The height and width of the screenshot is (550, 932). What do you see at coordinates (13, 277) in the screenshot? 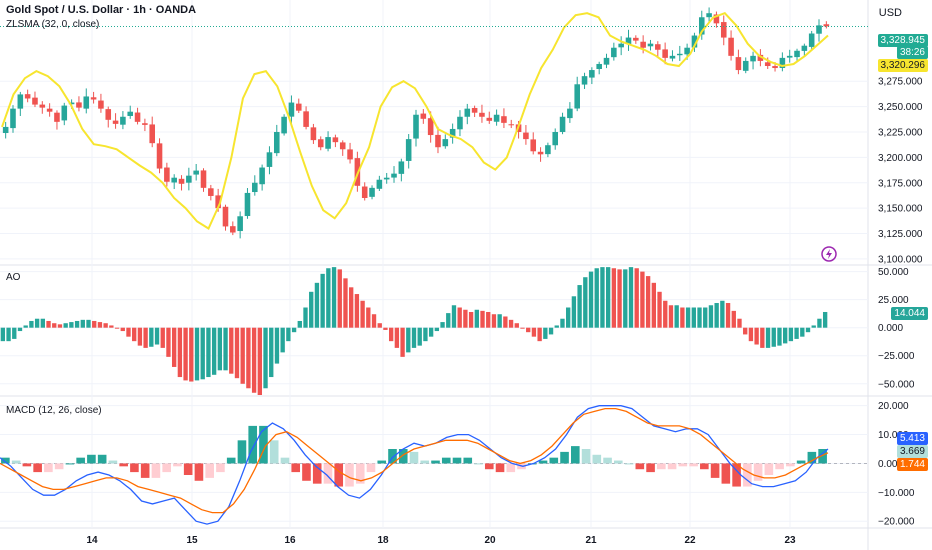
I see `ao-legend: AO` at bounding box center [13, 277].